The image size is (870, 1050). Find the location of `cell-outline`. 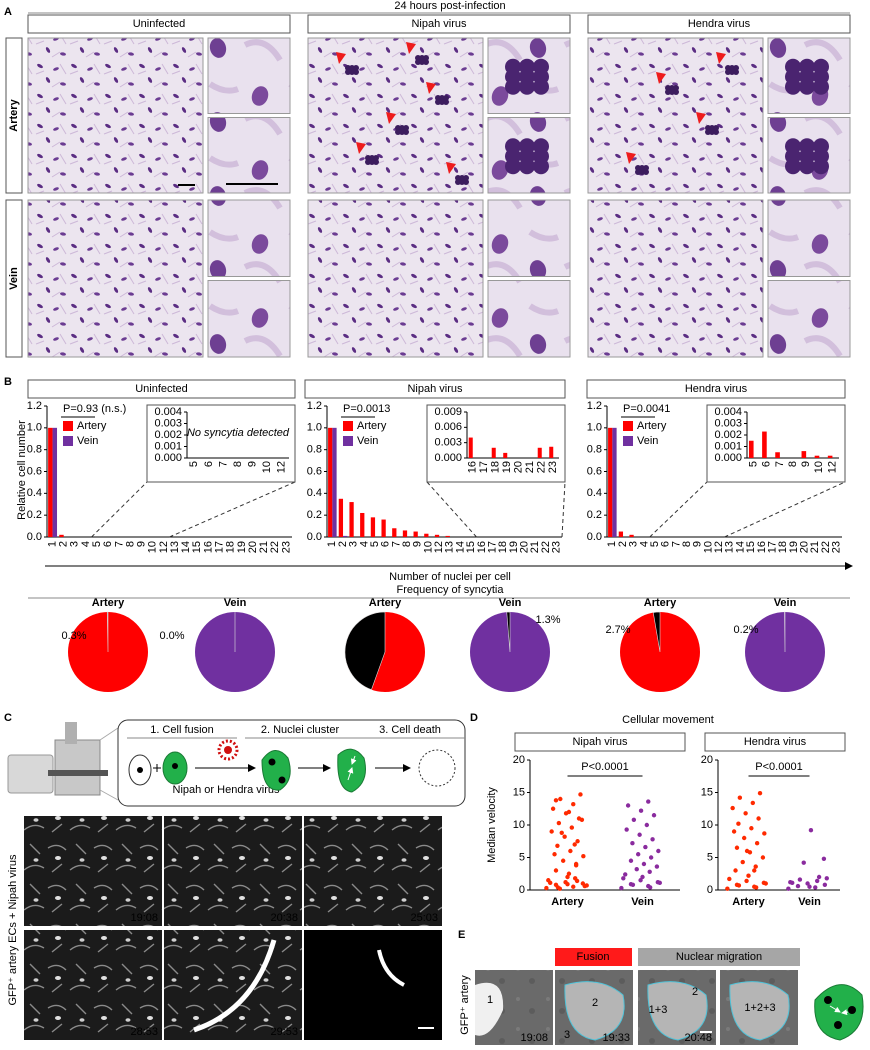

cell-outline is located at coordinates (759, 1011).